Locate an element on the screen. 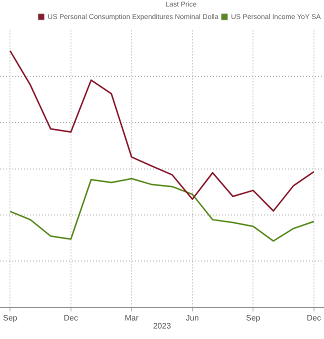  x-tick-label: Mar is located at coordinates (131, 317).